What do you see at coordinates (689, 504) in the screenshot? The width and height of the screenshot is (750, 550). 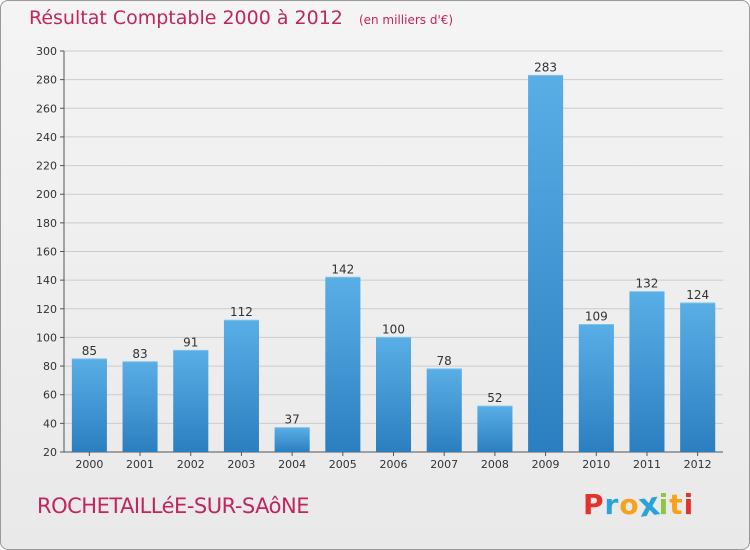 I see `logo-letter-6: i` at bounding box center [689, 504].